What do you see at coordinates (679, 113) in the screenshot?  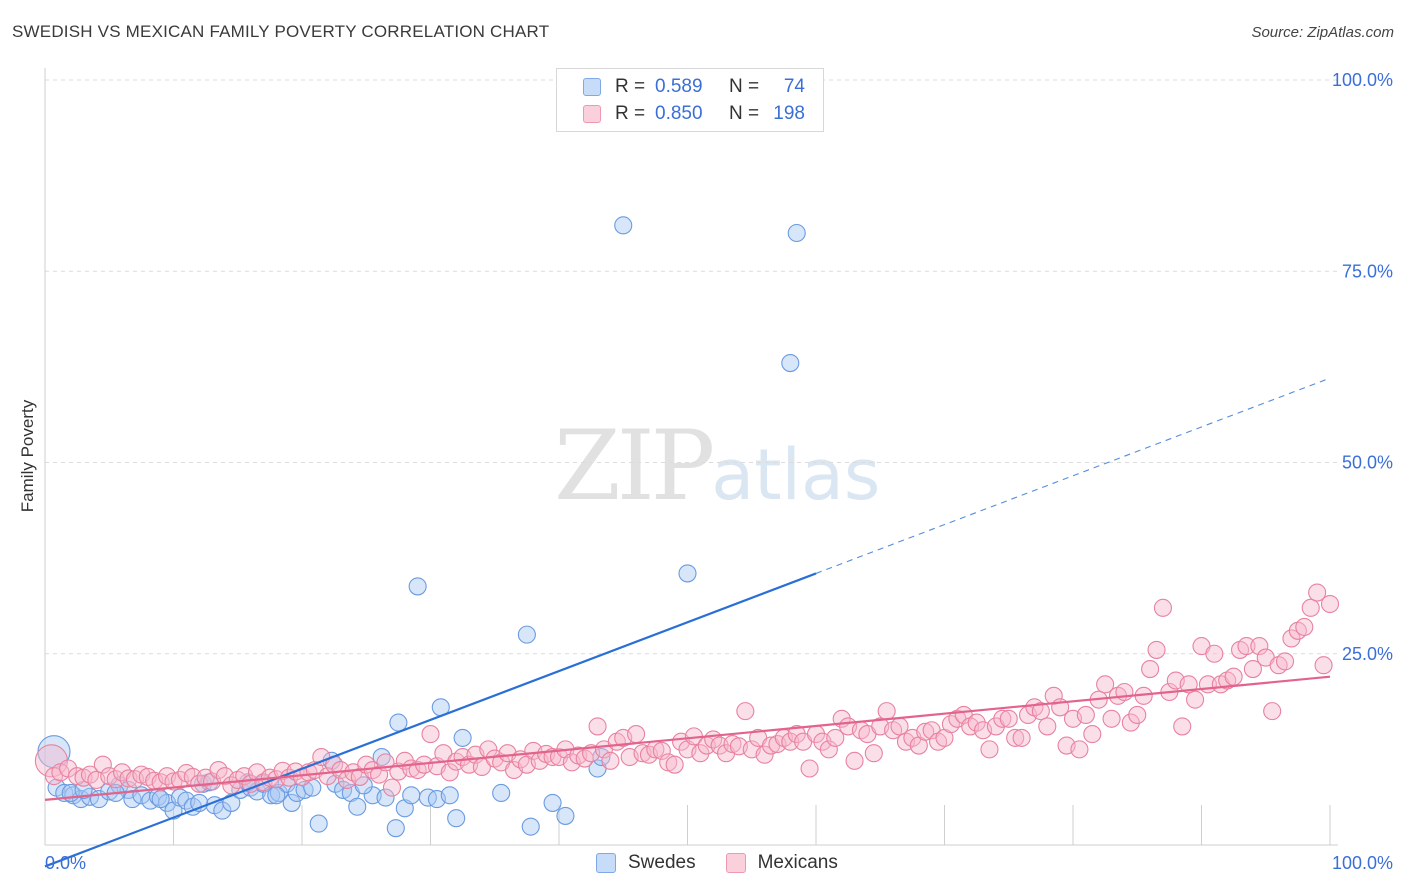 I see `legend-r-value: 0.850` at bounding box center [679, 113].